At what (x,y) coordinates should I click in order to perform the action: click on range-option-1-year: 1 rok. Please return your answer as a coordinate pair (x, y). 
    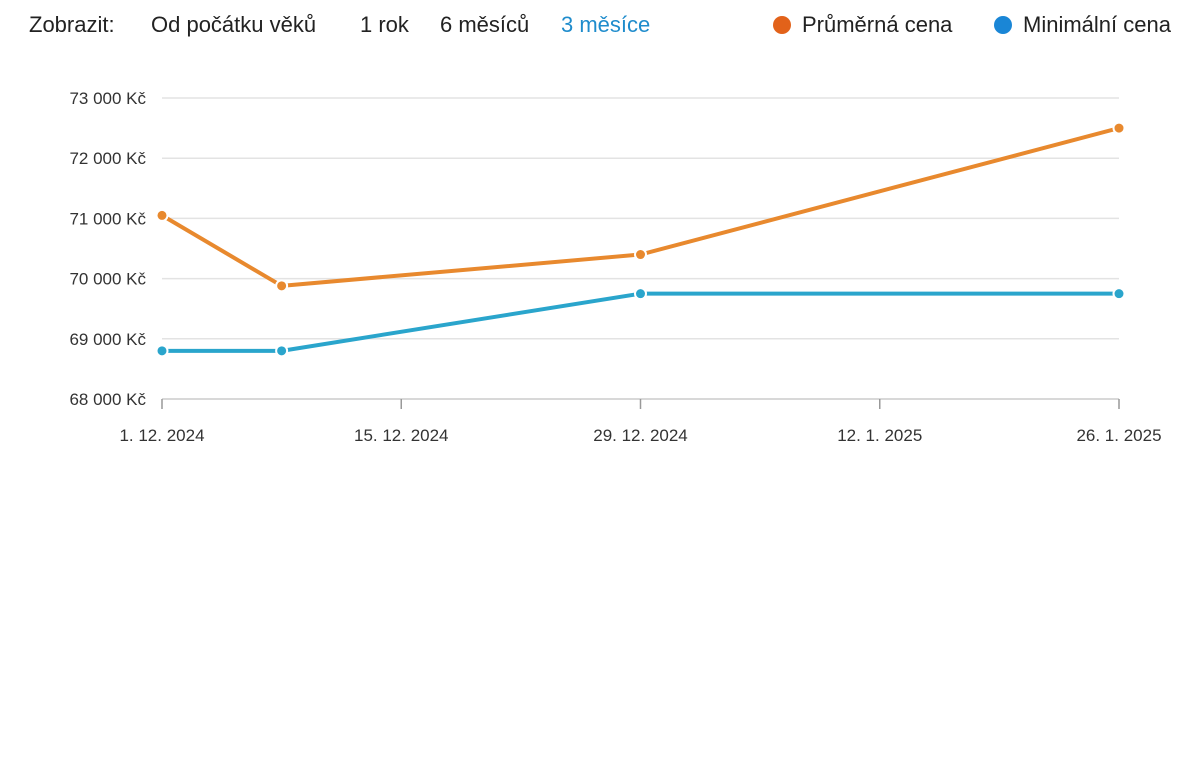
    Looking at the image, I should click on (384, 24).